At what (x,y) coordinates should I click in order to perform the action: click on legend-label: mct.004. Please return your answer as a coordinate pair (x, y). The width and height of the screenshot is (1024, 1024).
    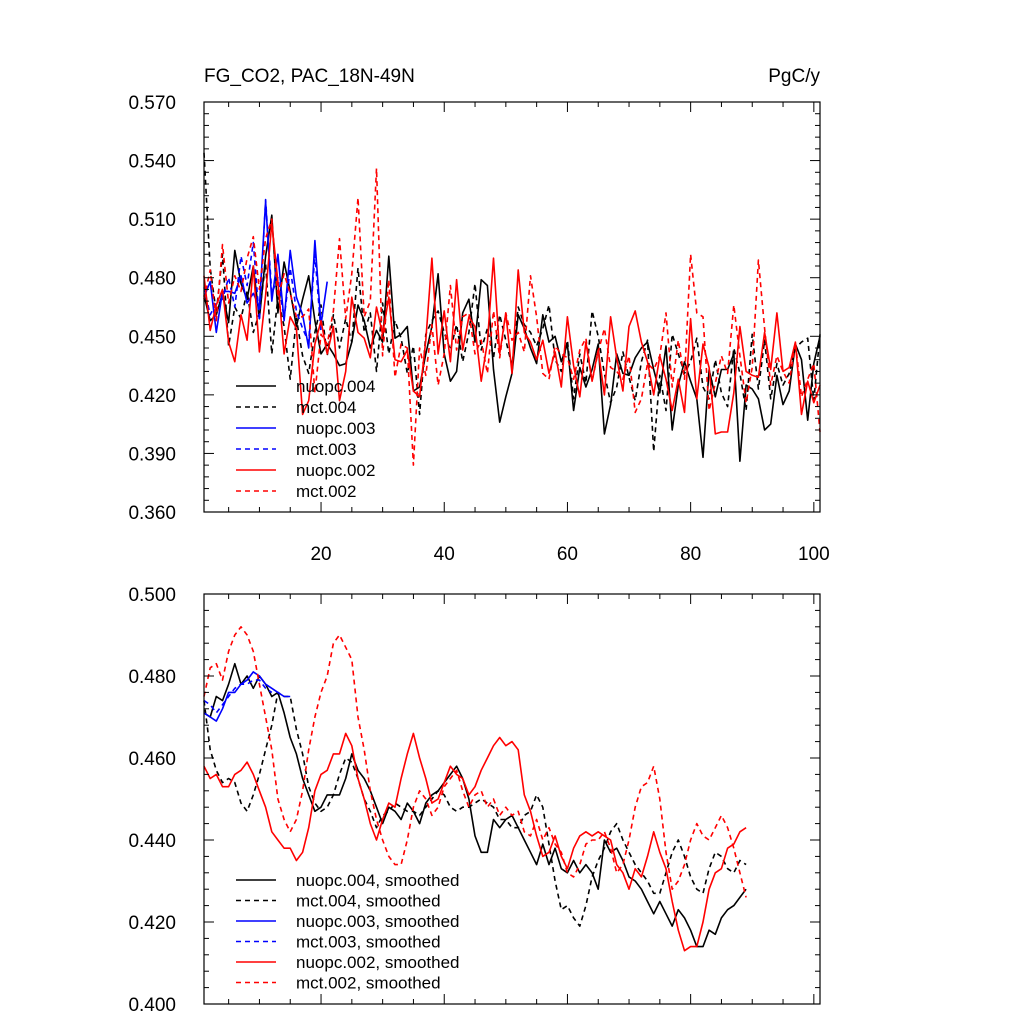
    Looking at the image, I should click on (326, 407).